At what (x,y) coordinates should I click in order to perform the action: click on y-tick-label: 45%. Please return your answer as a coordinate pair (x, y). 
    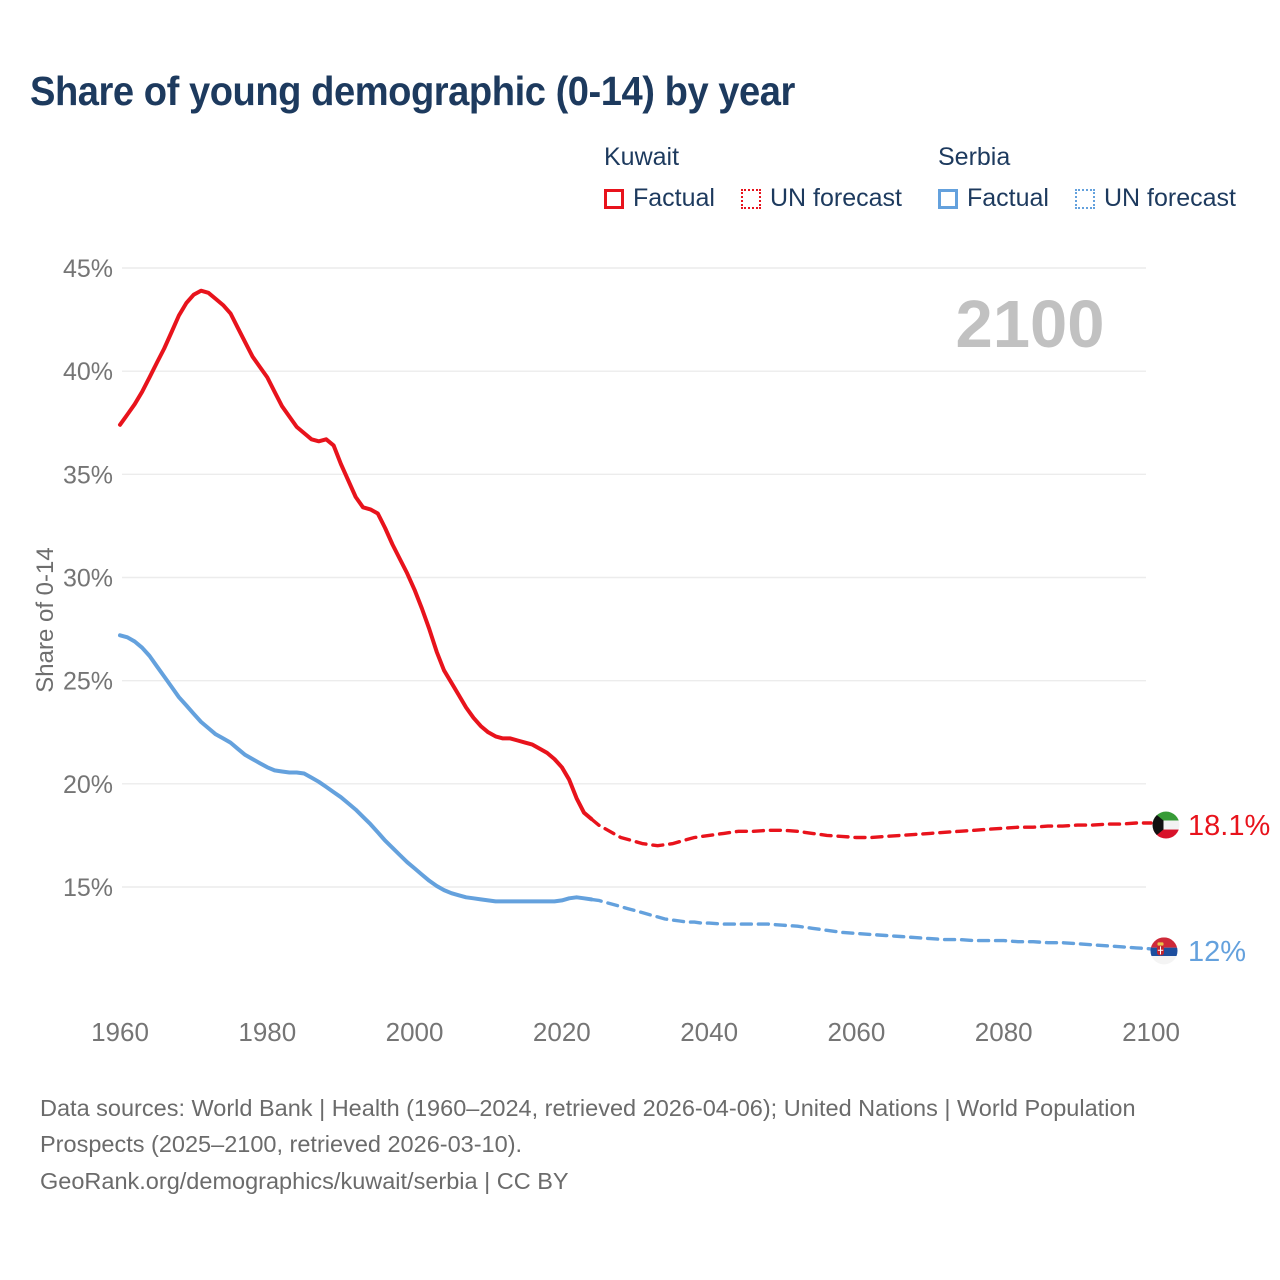
    Looking at the image, I should click on (88, 269).